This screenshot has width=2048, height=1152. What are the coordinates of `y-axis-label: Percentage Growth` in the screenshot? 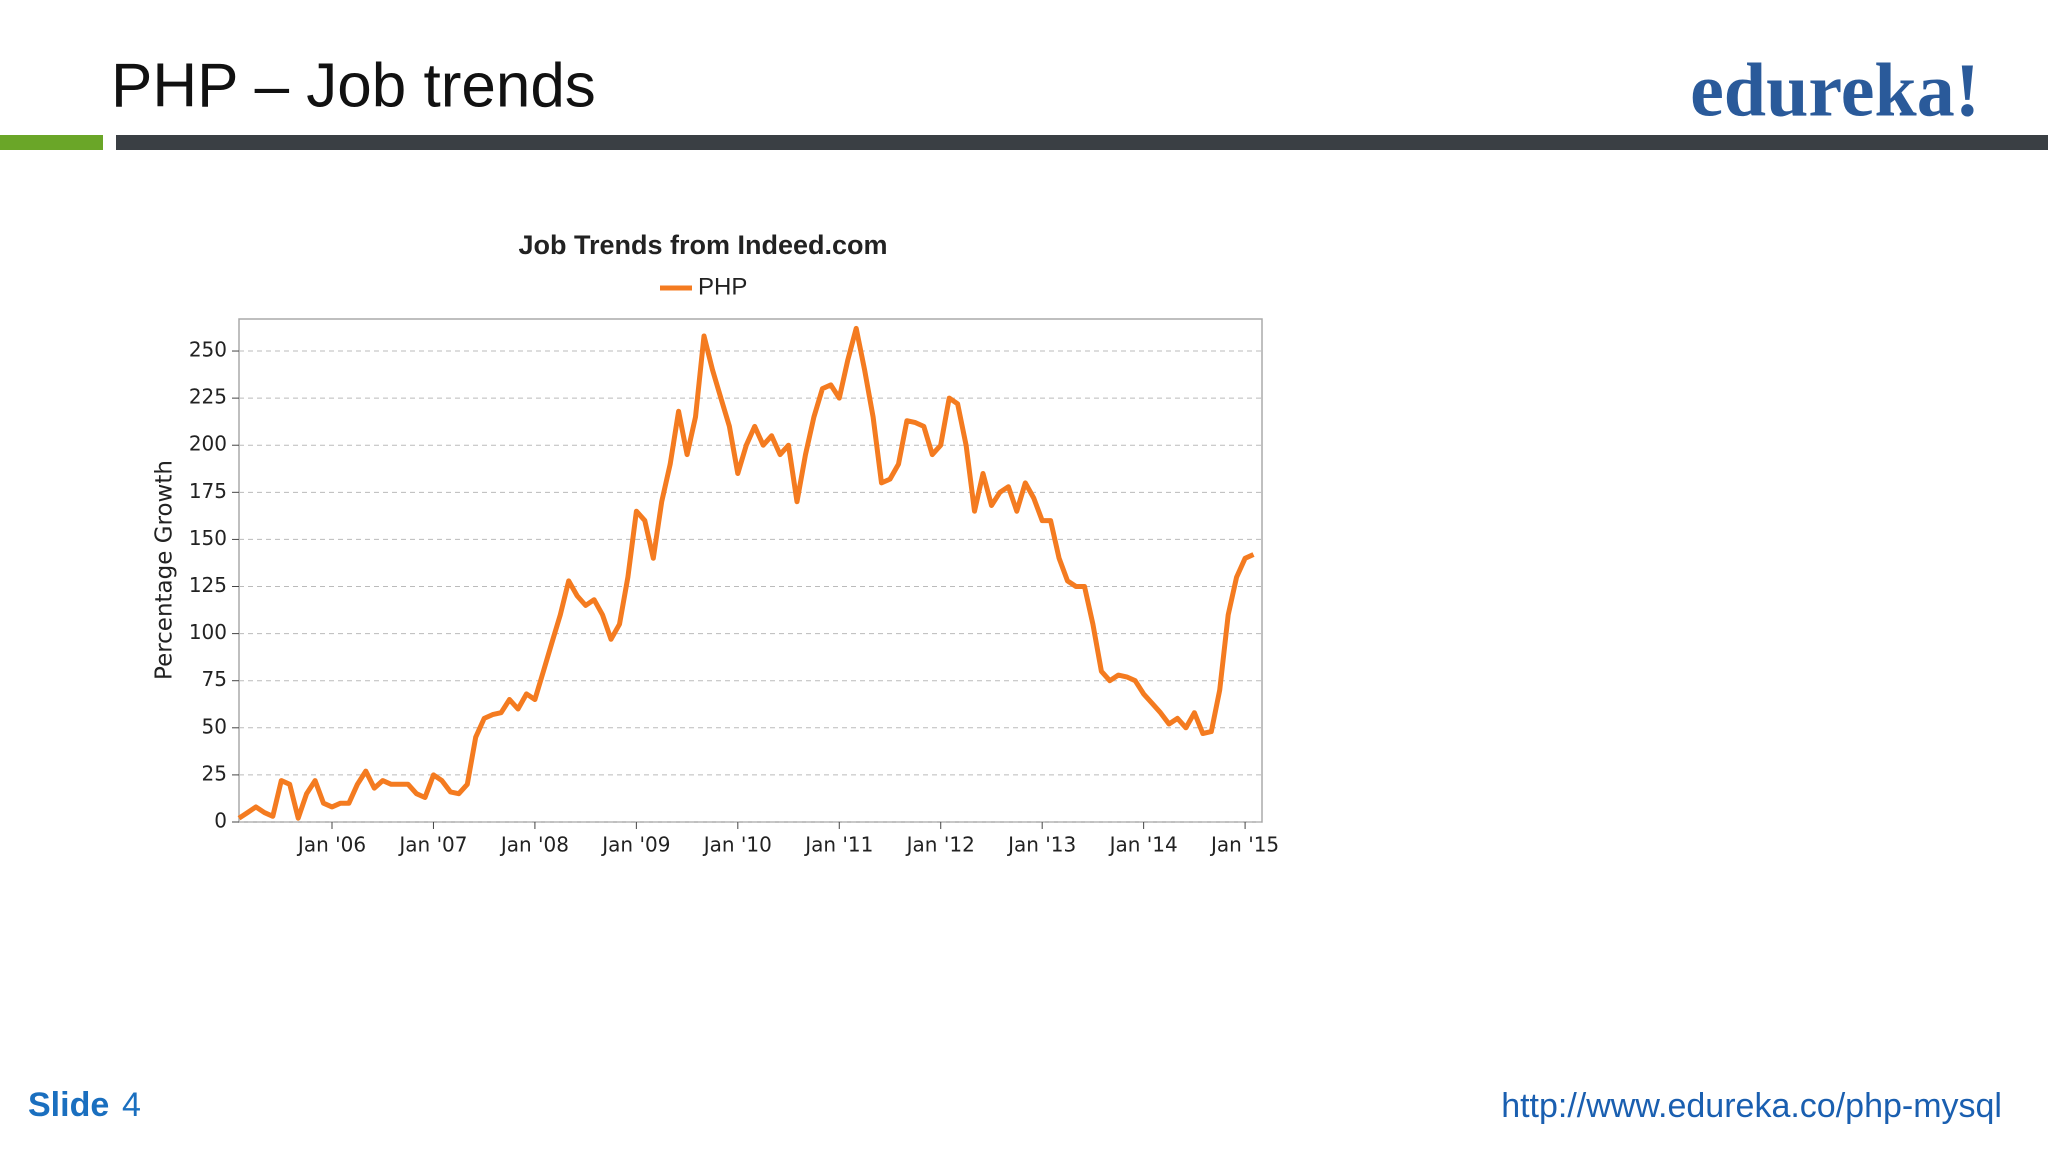 It's located at (165, 570).